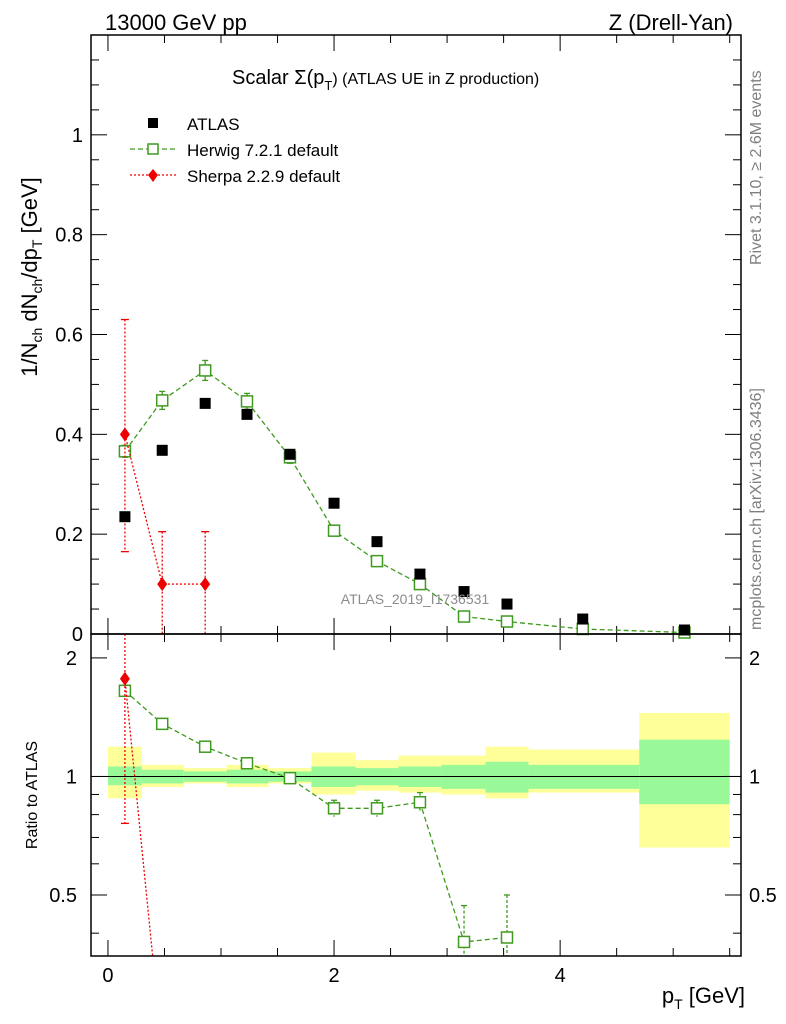  Describe the element at coordinates (176, 22) in the screenshot. I see `header-left-label: 13000 GeV pp` at that location.